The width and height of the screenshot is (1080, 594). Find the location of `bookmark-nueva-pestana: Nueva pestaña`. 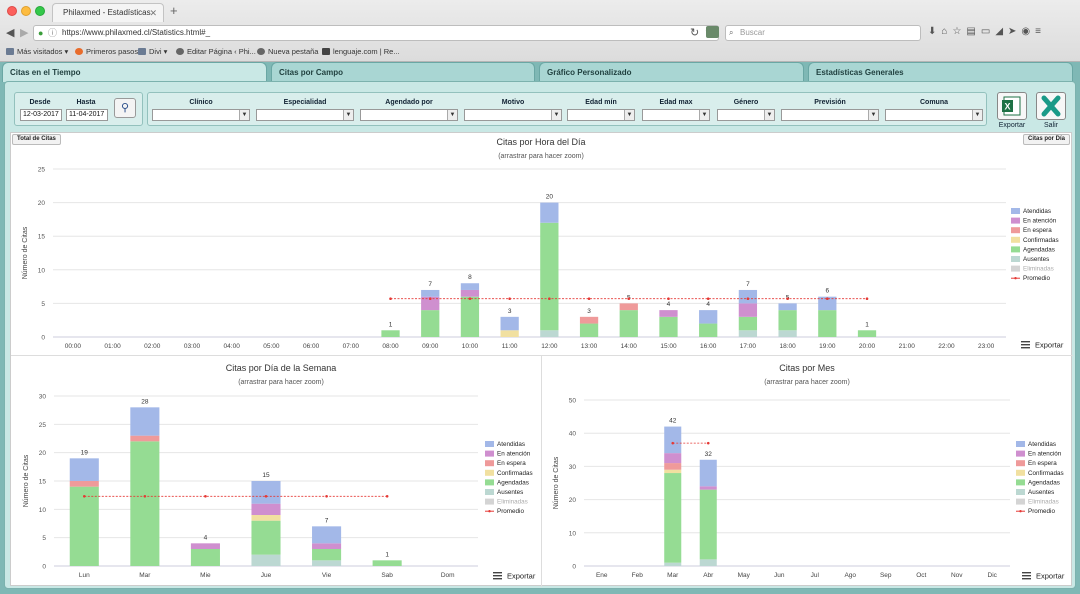

bookmark-nueva-pestana: Nueva pestaña is located at coordinates (287, 51).